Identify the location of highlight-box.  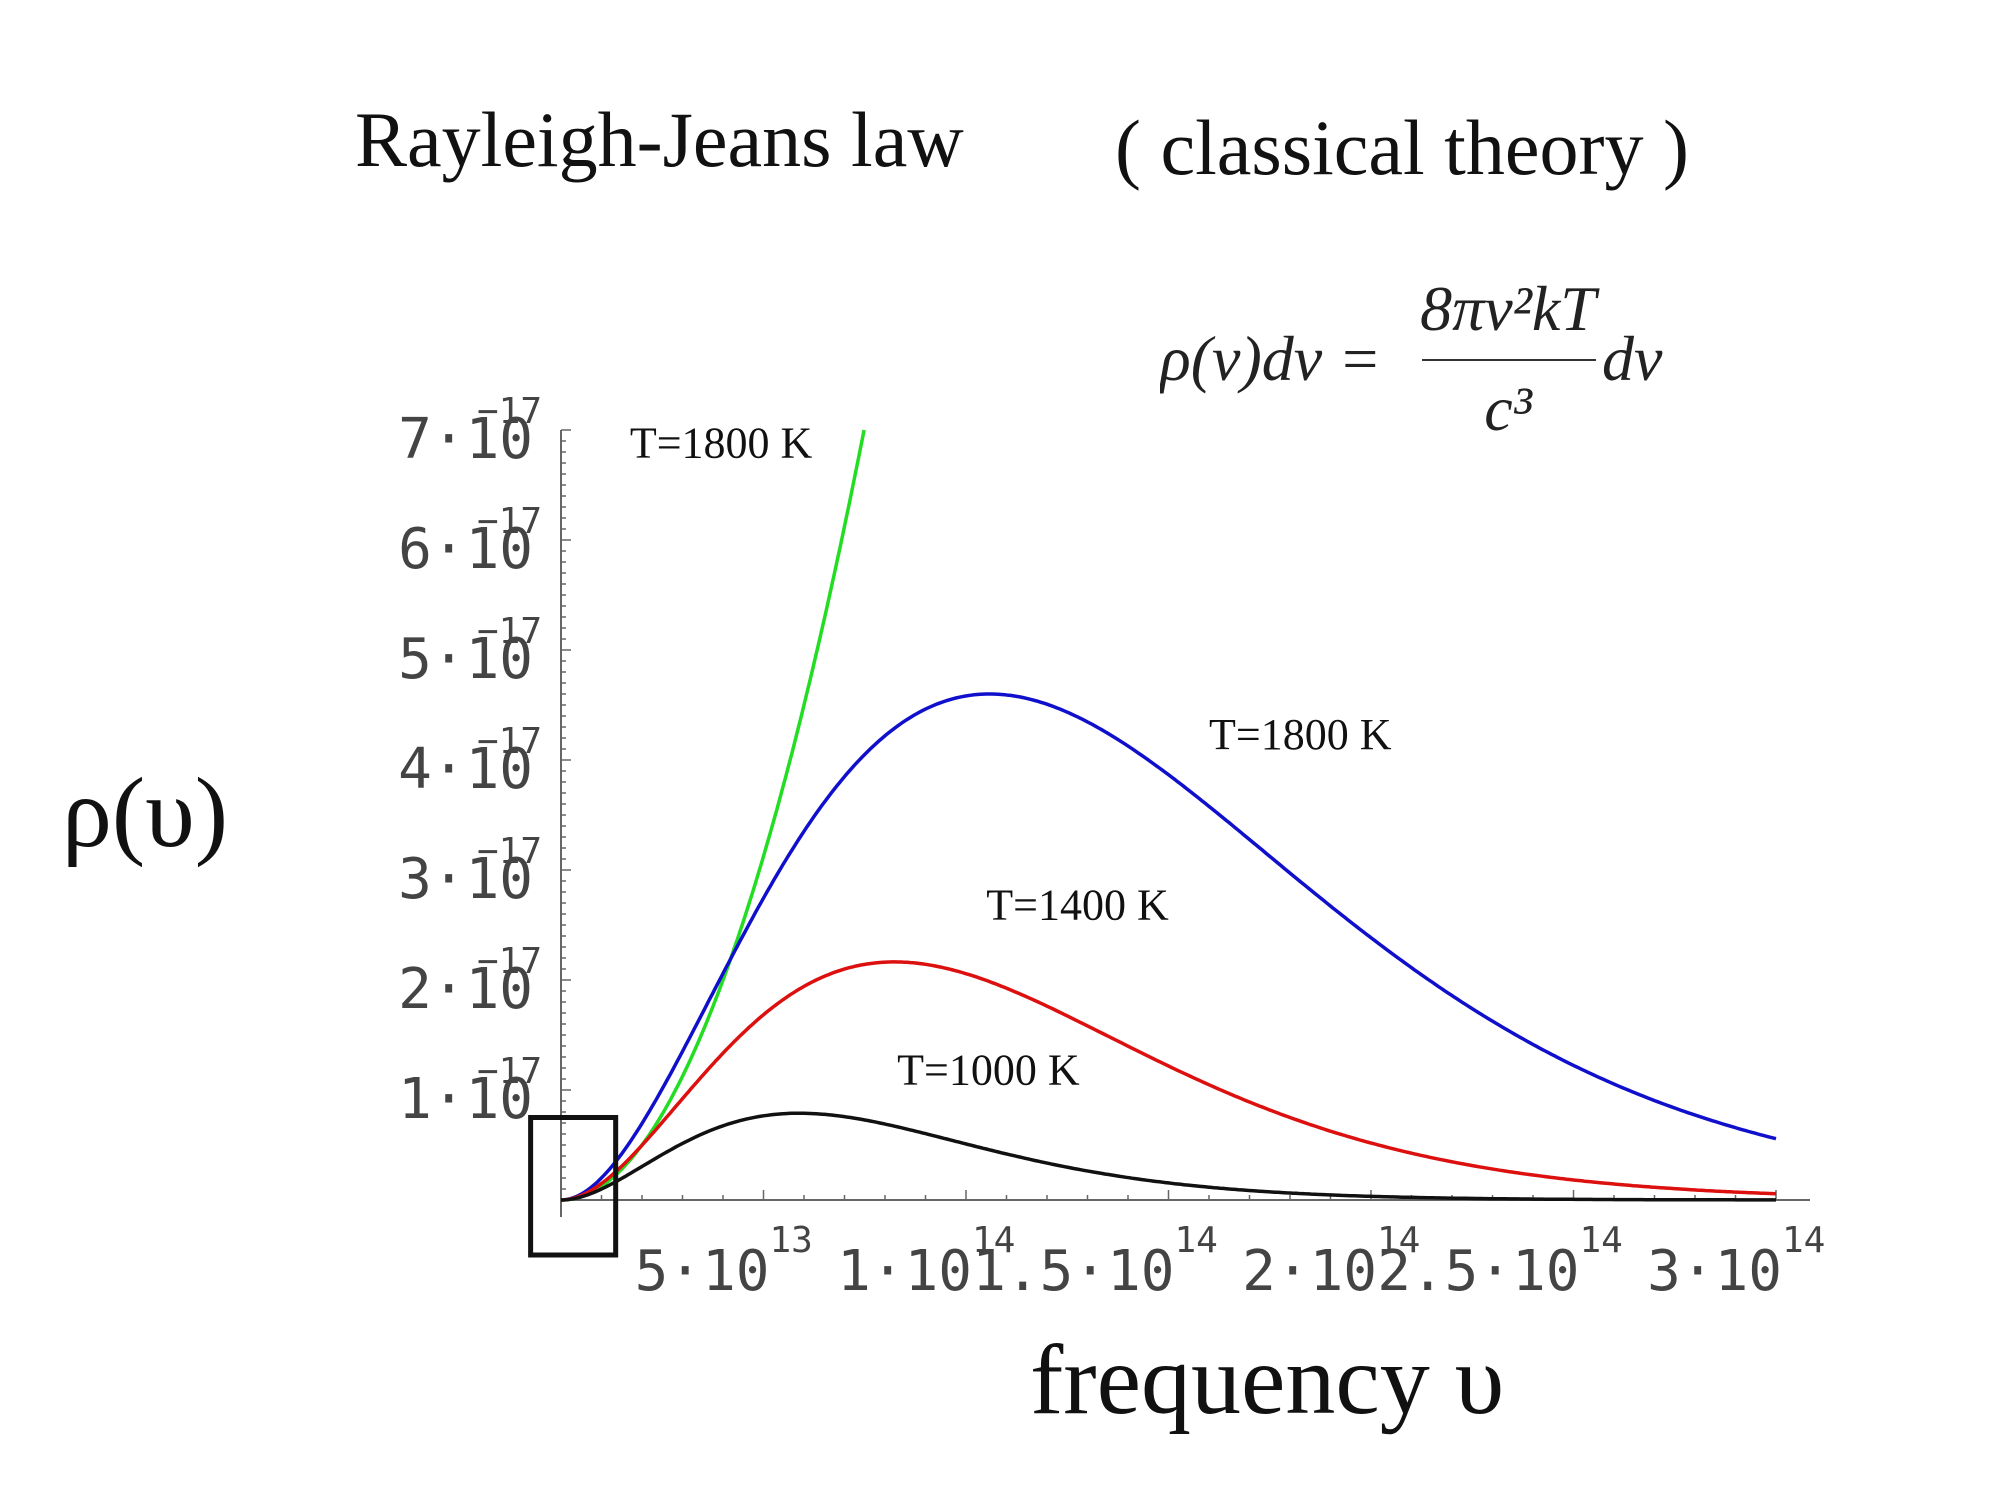
(573, 1186).